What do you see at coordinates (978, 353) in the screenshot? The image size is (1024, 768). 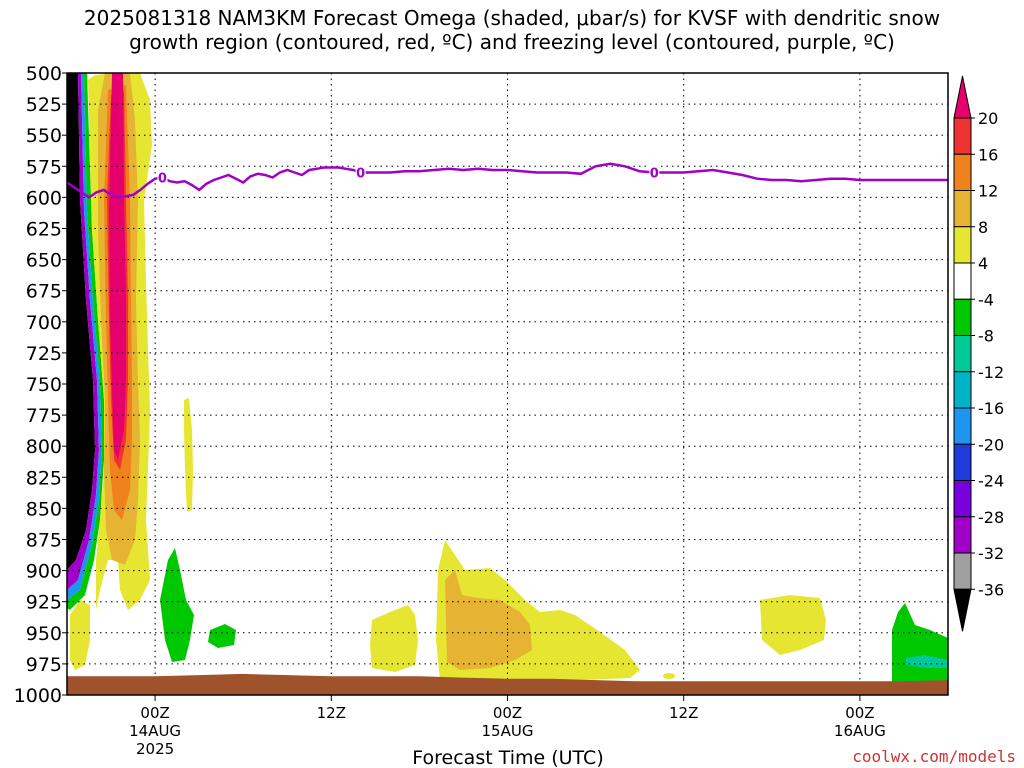 I see `colorbar: 20 16 12 8 4 -4 -8 -12 -16 -20 -24 -28 -32 -36` at bounding box center [978, 353].